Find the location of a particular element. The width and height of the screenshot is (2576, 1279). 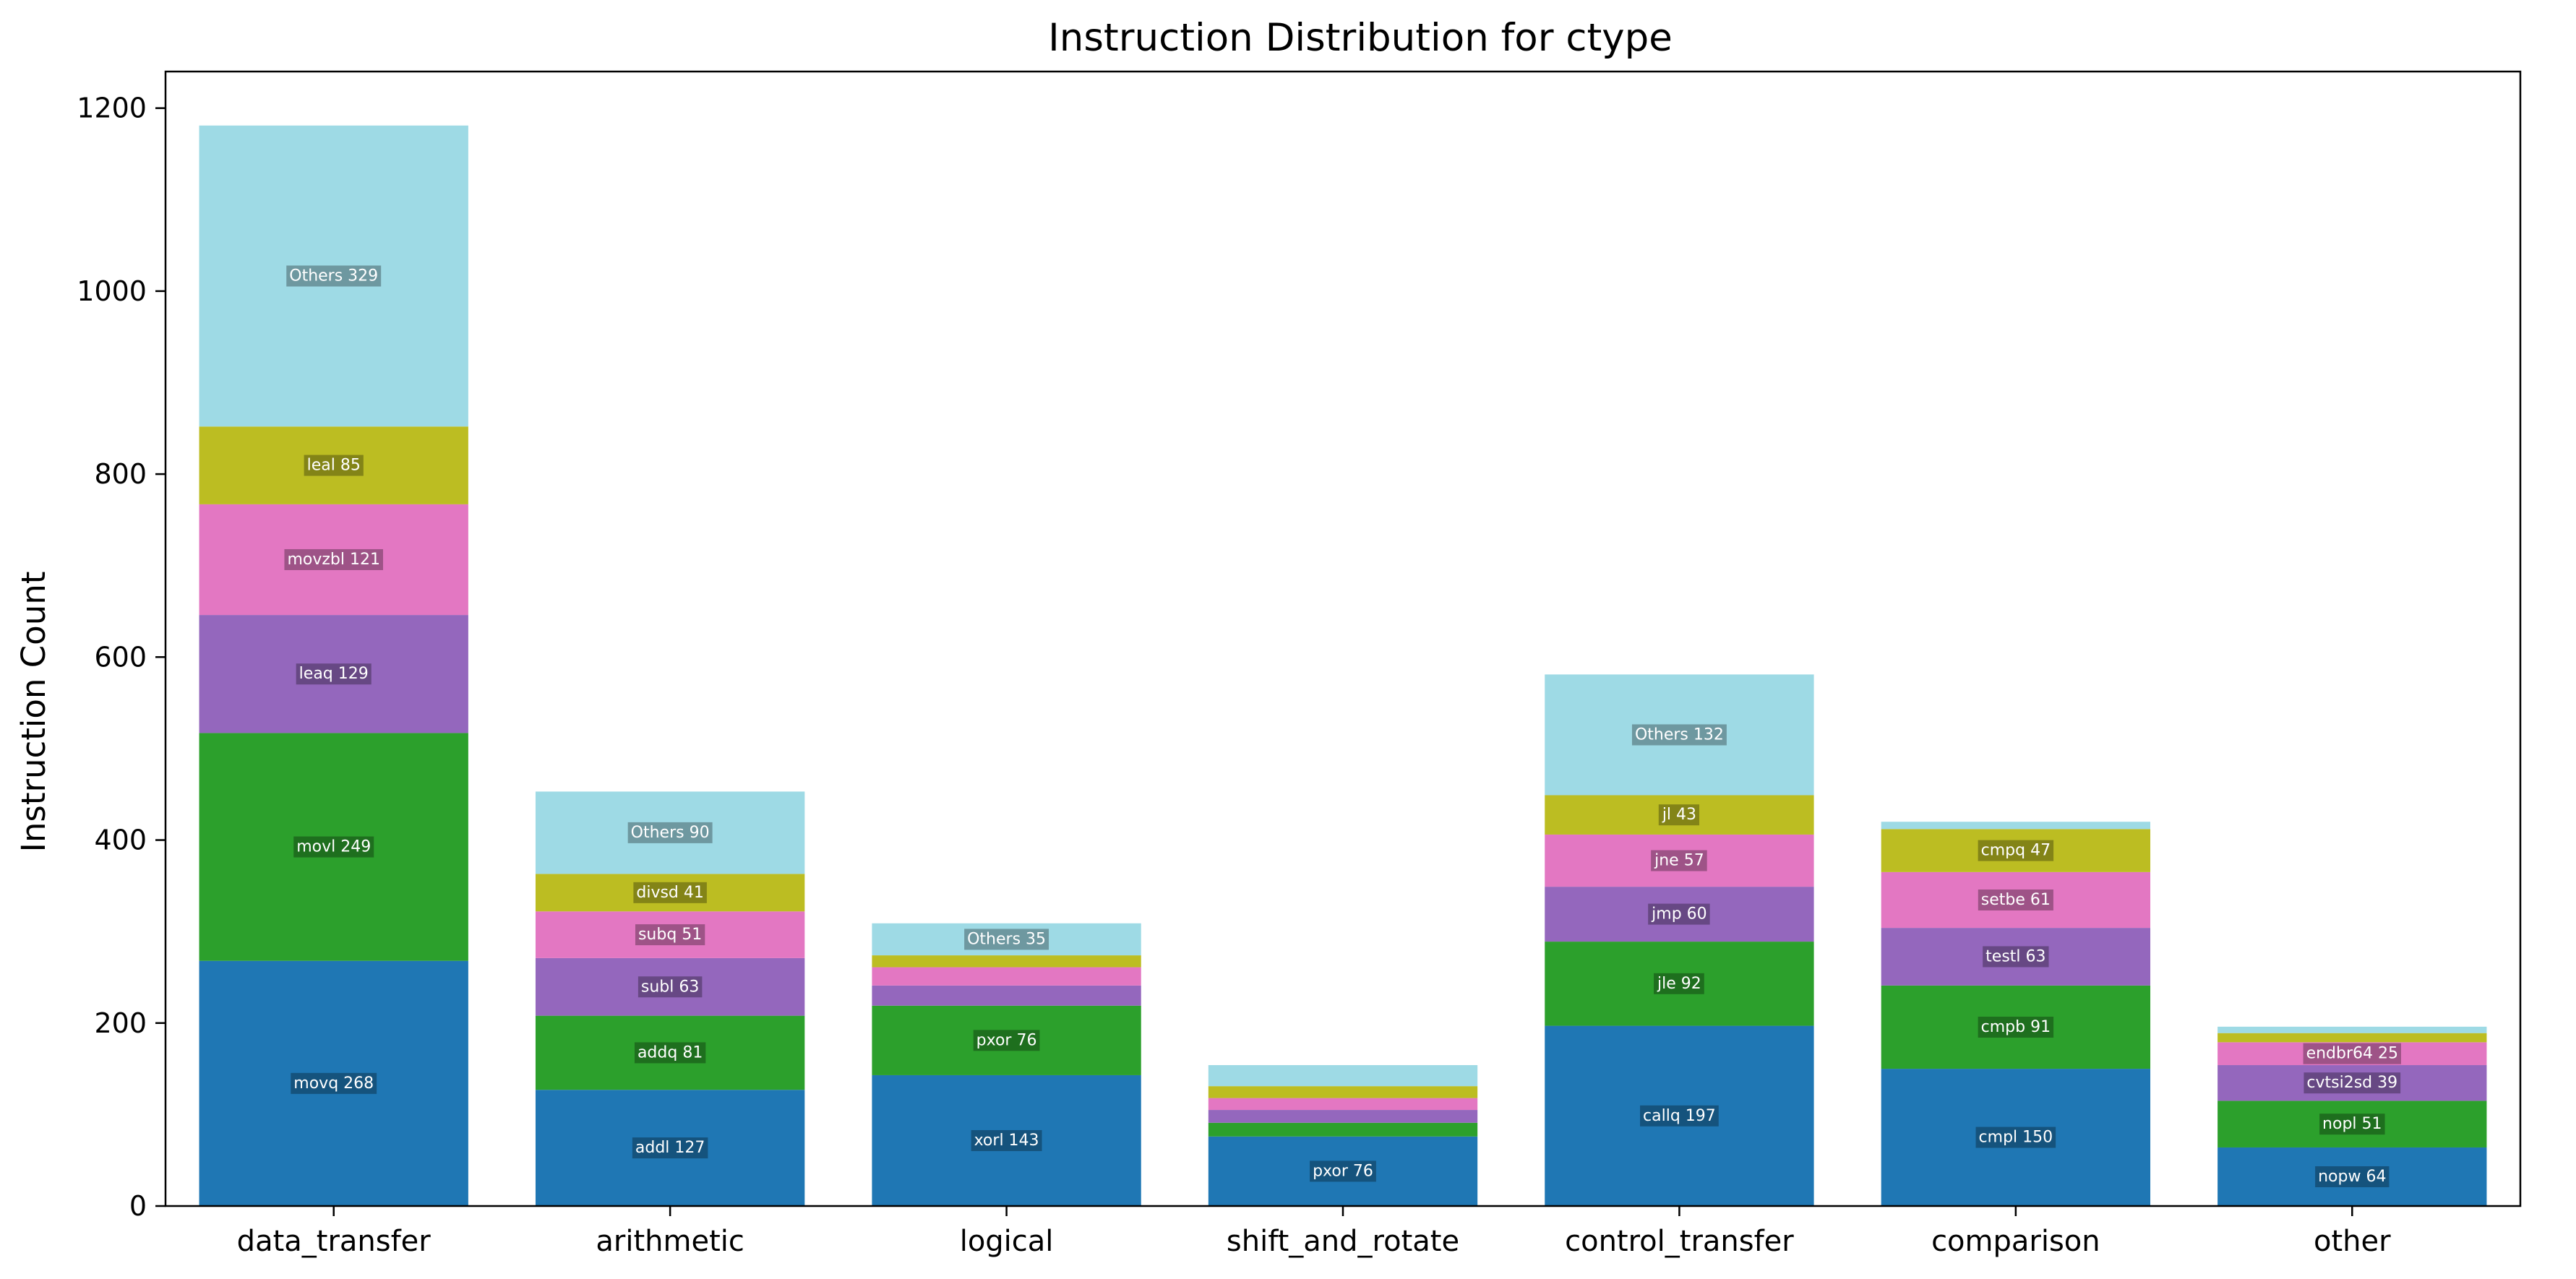

segment-label: jmp 60 is located at coordinates (1679, 914).